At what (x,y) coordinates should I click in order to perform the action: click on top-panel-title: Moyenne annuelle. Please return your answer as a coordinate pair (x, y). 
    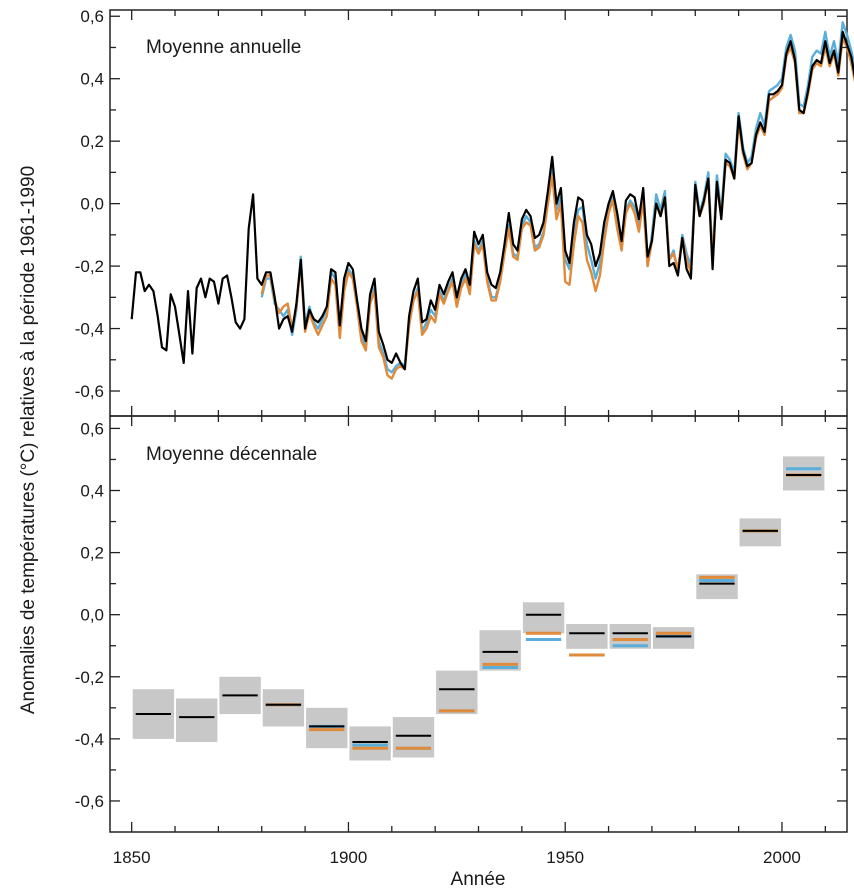
    Looking at the image, I should click on (223, 47).